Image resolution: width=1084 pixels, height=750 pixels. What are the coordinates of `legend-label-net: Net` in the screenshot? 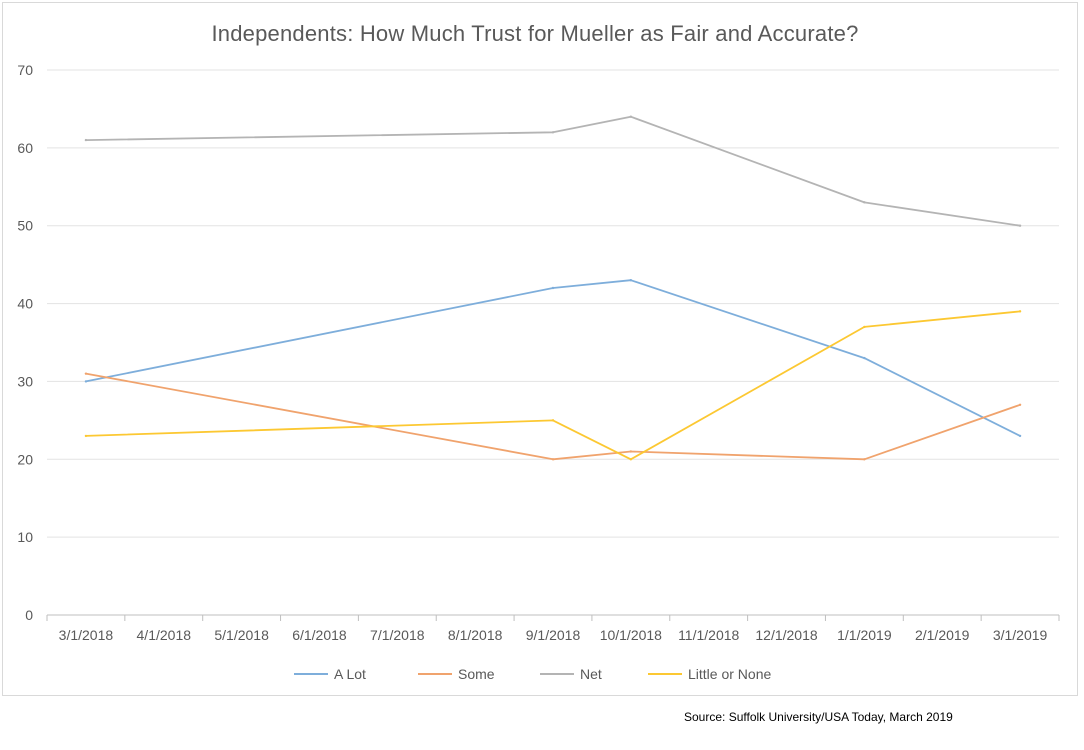 It's located at (591, 674).